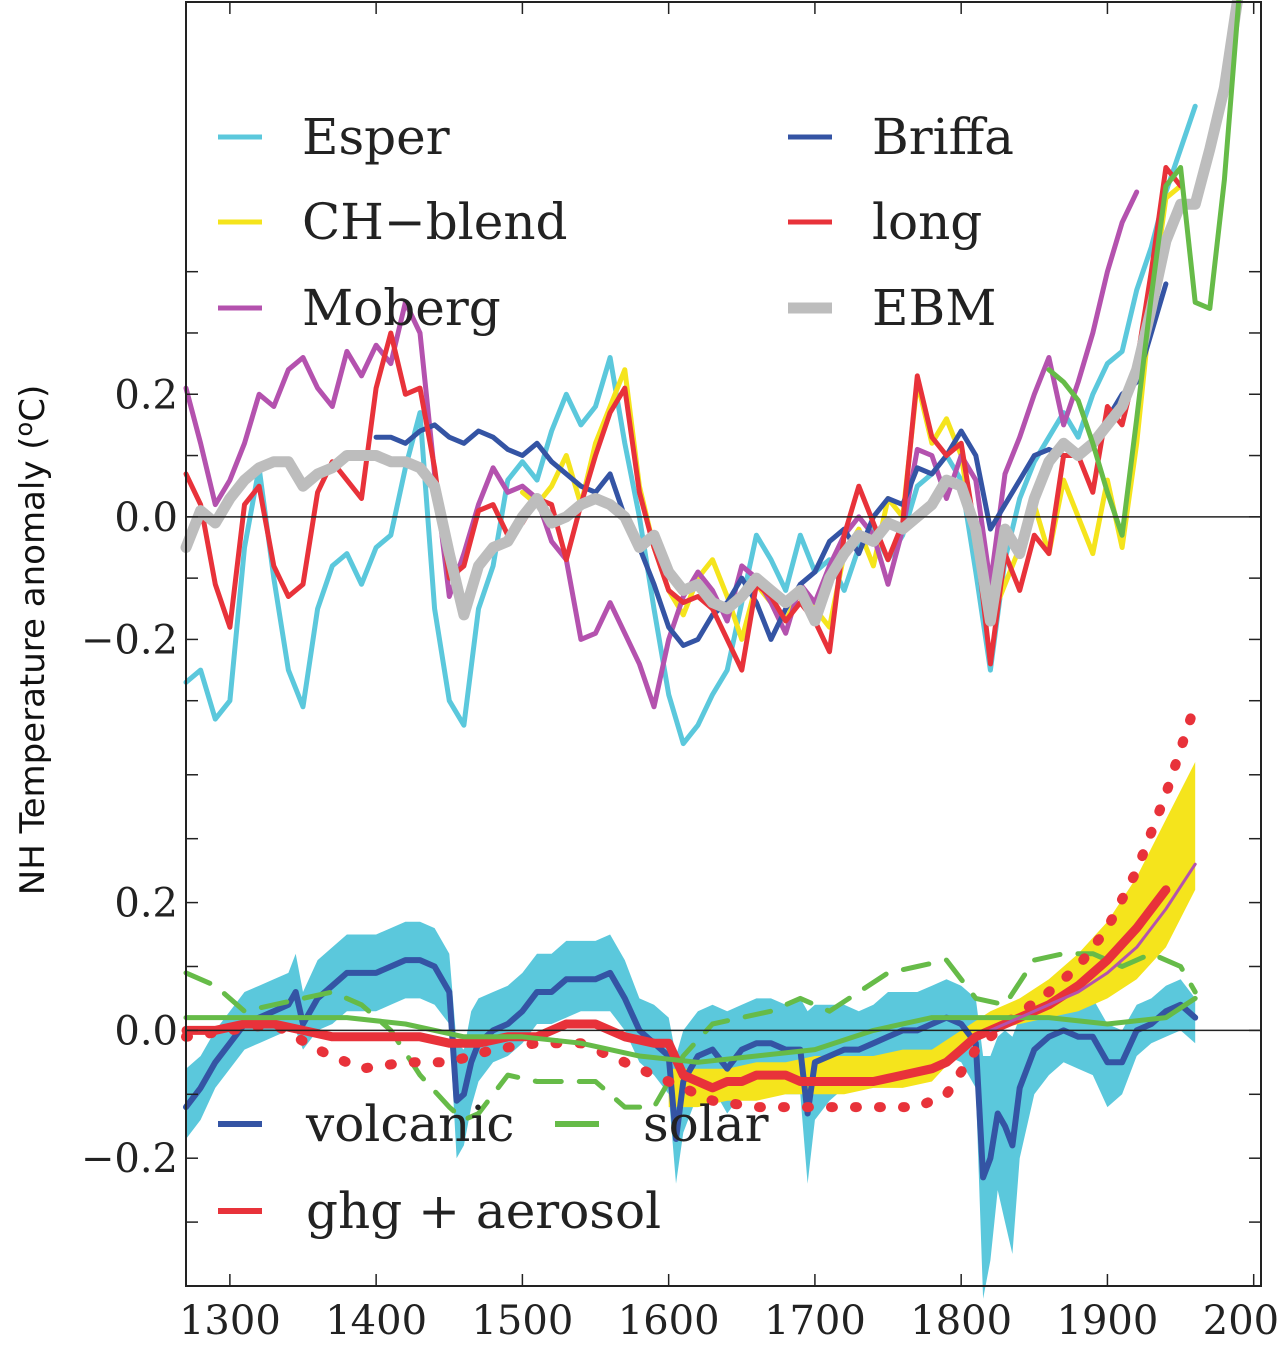  Describe the element at coordinates (146, 395) in the screenshot. I see `y-tick-label-0-0: 0.2` at that location.